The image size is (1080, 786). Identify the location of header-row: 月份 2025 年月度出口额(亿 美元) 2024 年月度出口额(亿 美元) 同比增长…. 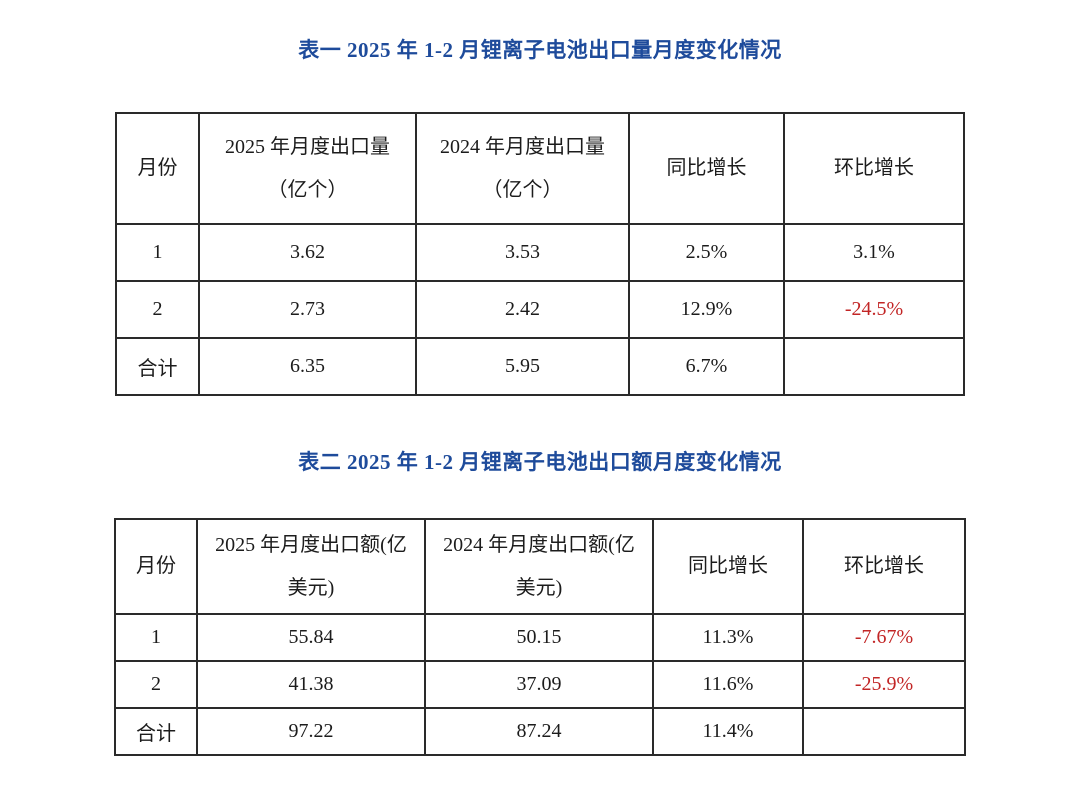
(540, 566).